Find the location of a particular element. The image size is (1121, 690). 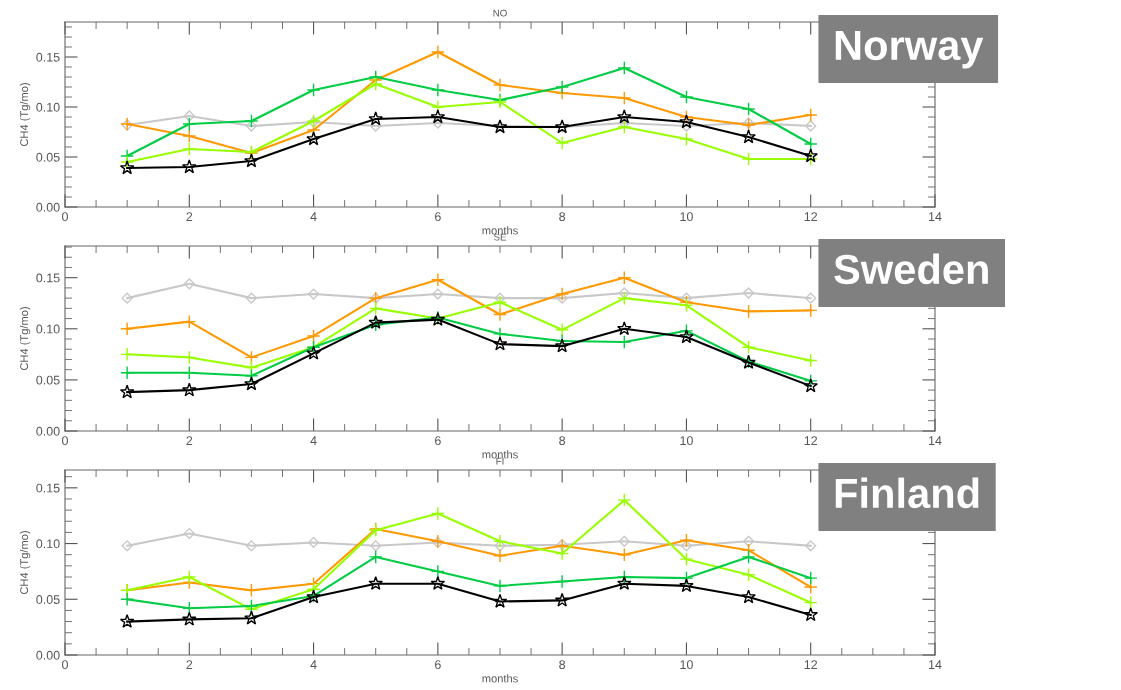

annotation: Finland is located at coordinates (907, 493).